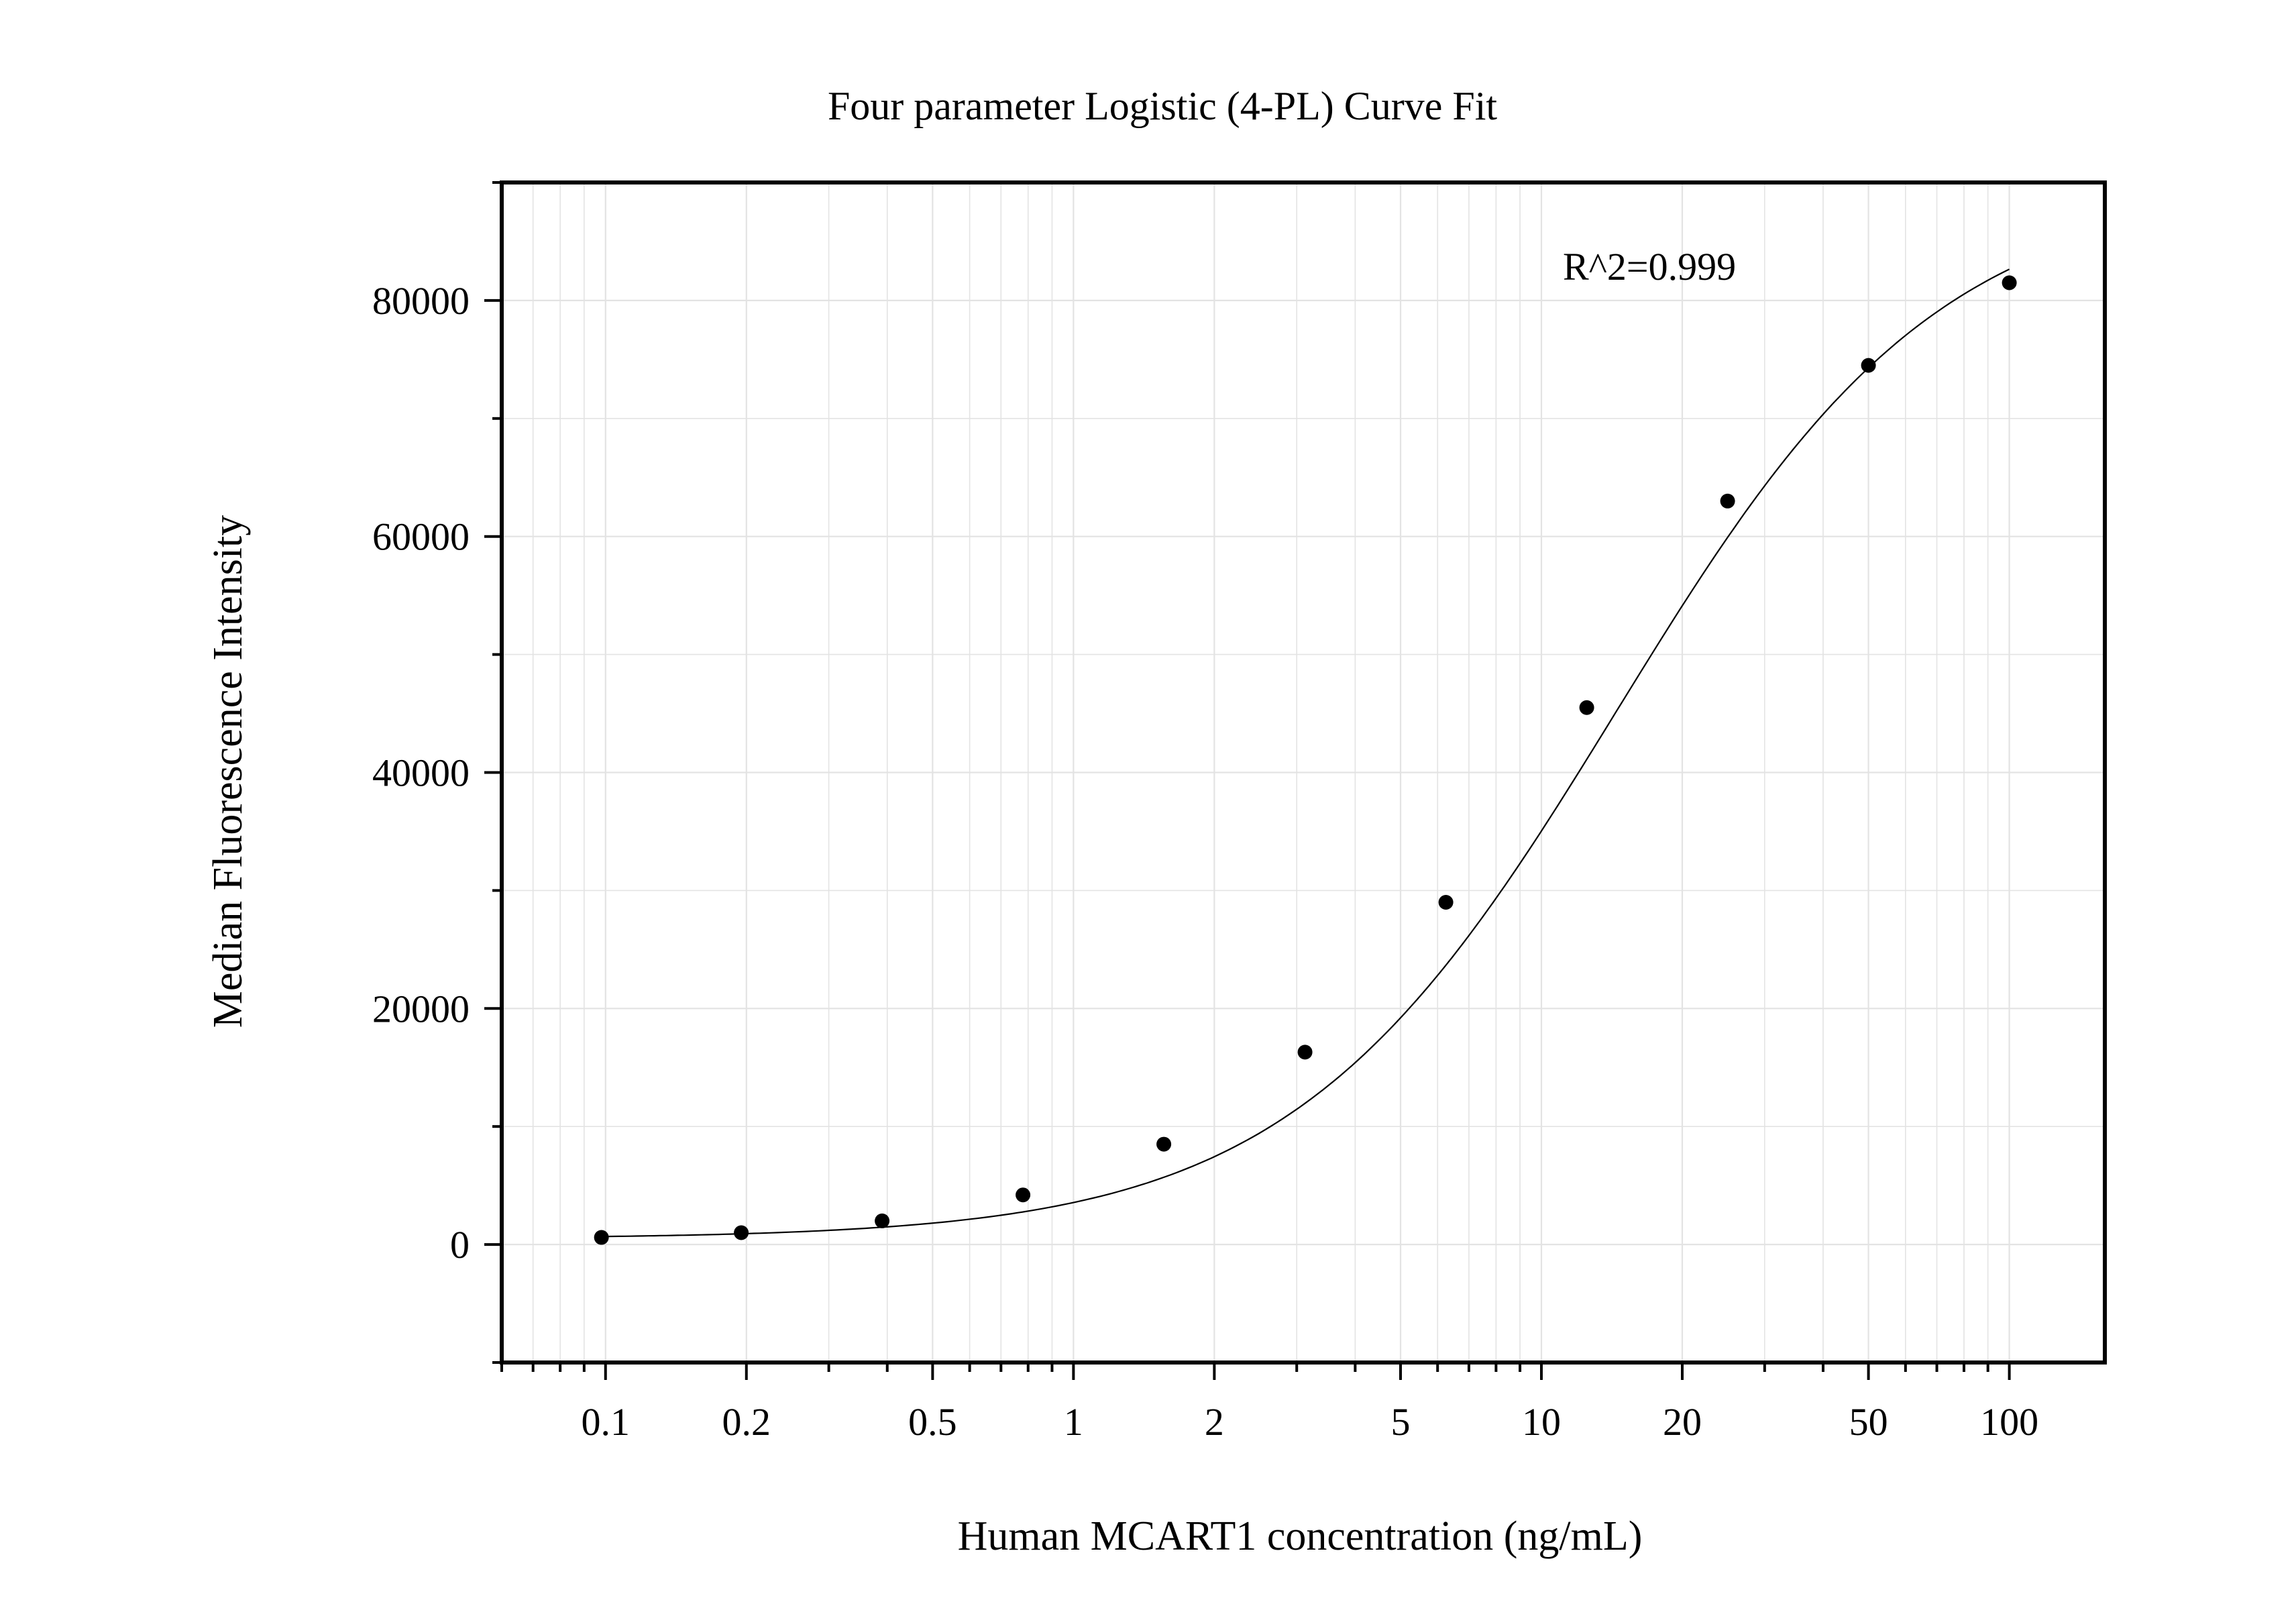 This screenshot has width=2296, height=1604. Describe the element at coordinates (932, 1422) in the screenshot. I see `x-tick-label: 0.5` at that location.